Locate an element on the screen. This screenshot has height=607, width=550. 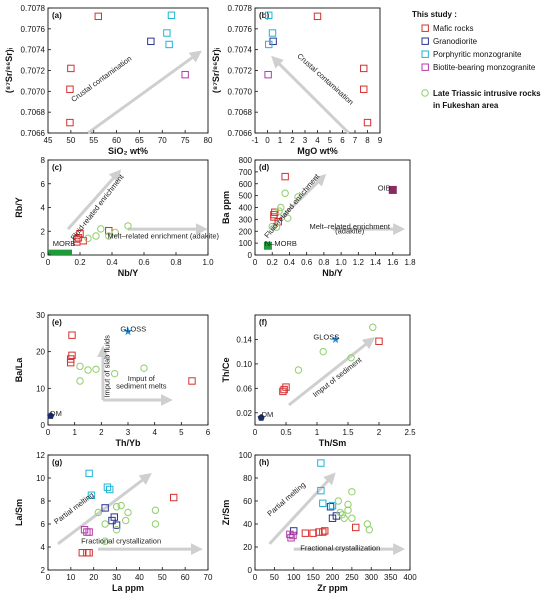
annotation-b-0: Crustal contamination is located at coordinates (325, 78).